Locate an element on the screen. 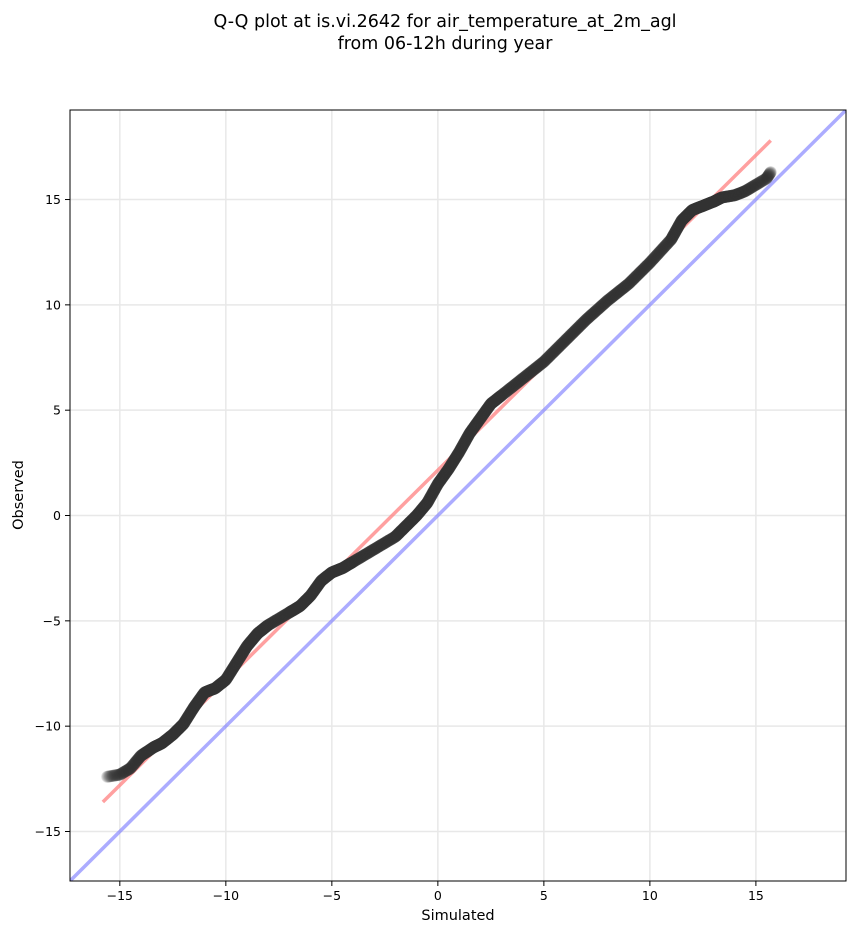 The height and width of the screenshot is (934, 854). y-tick-label: 5 is located at coordinates (57, 410).